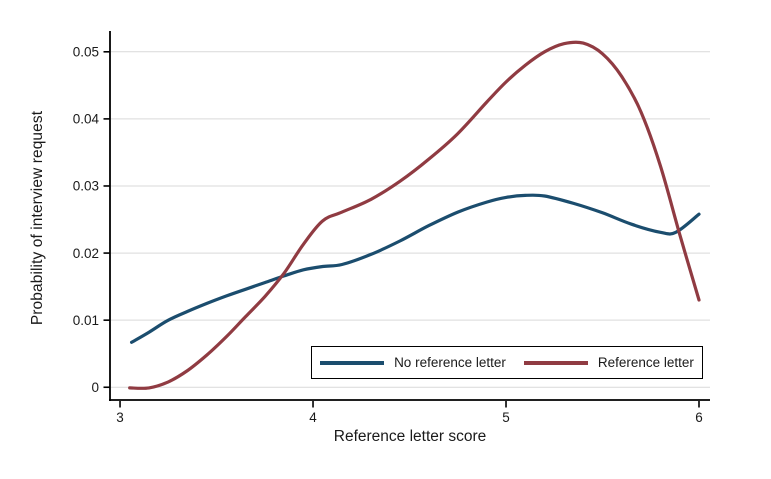 Image resolution: width=771 pixels, height=479 pixels. I want to click on y-tick-label: 0.04, so click(86, 119).